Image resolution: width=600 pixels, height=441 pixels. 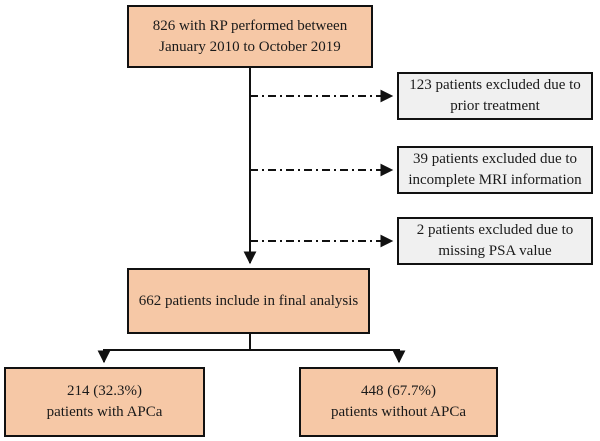 I want to click on with-apca-box: 214 (32.3%) patients with APCa, so click(x=104, y=402).